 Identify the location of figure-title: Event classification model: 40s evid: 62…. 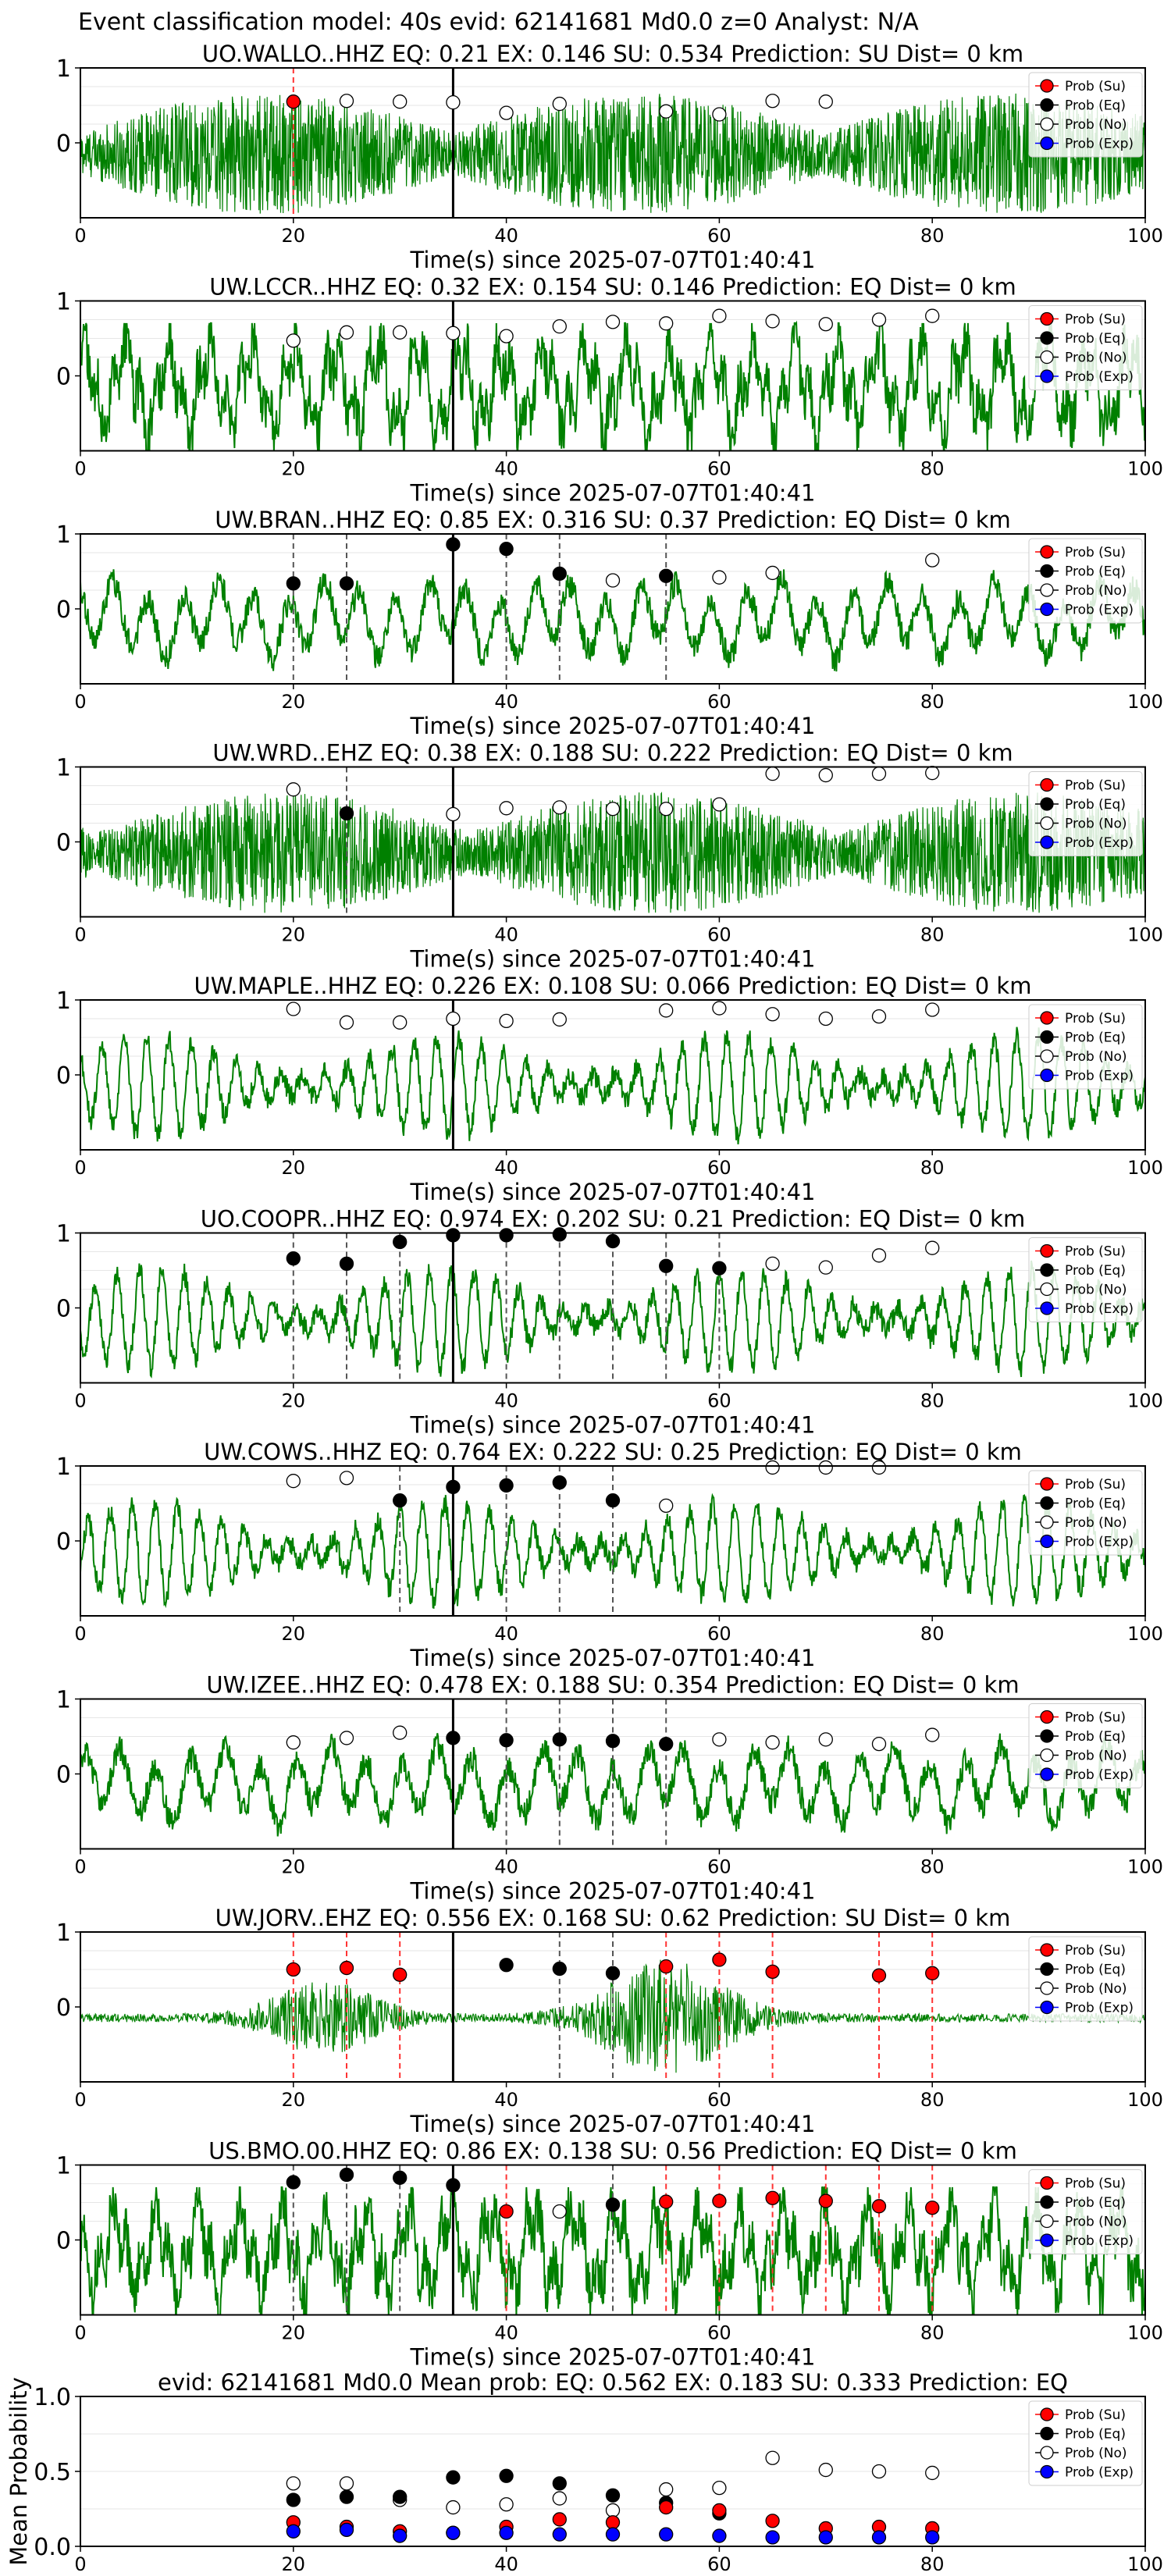
(498, 22).